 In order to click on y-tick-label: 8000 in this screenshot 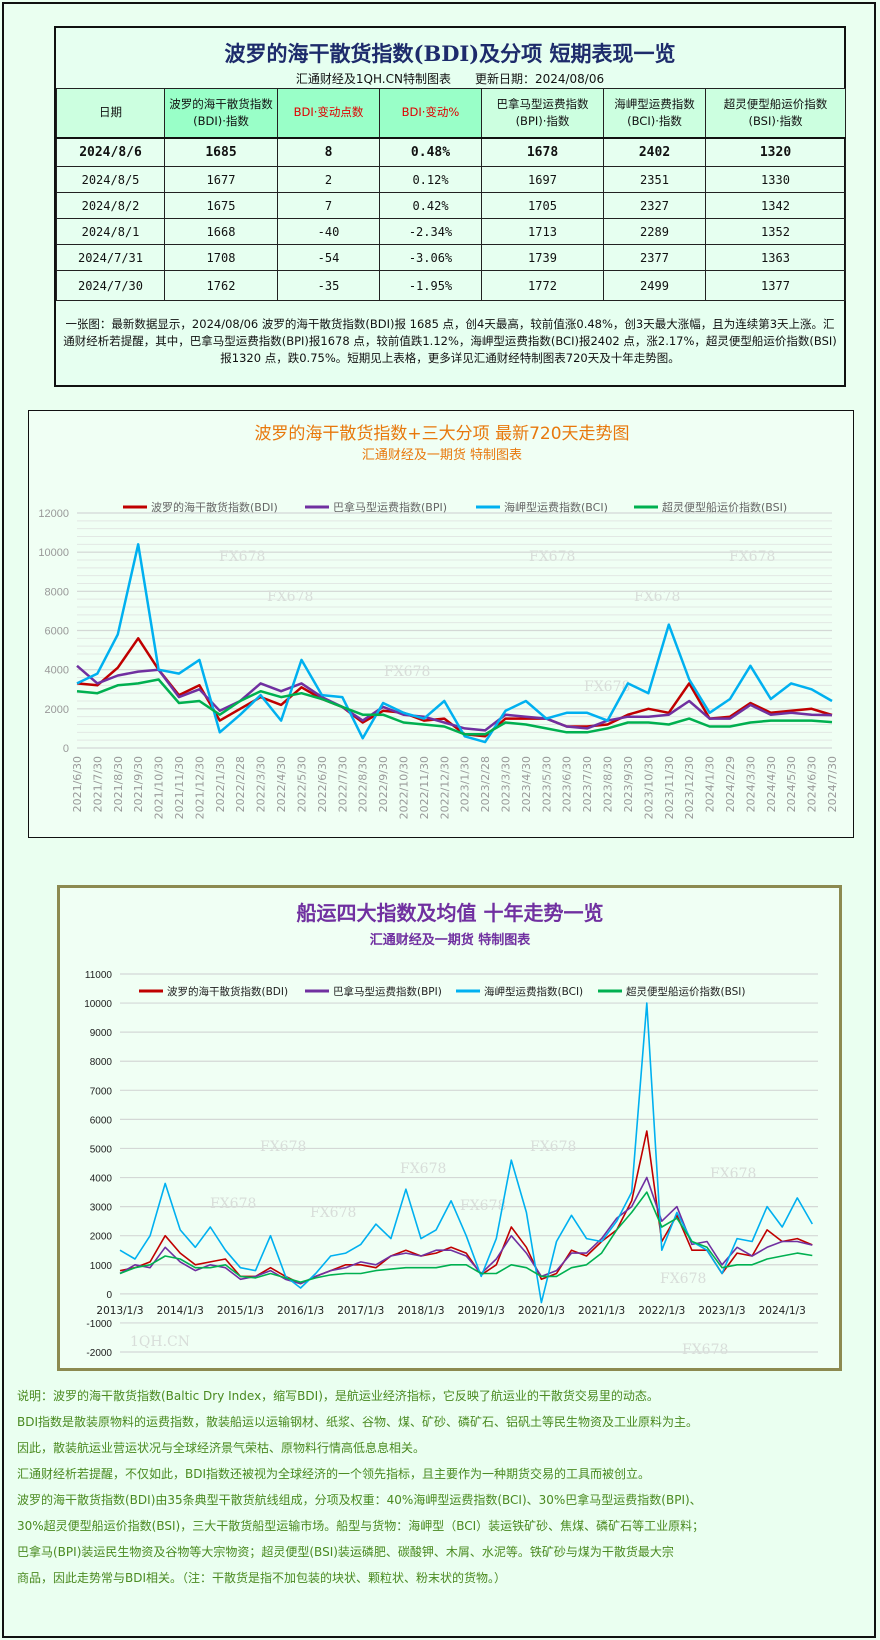, I will do `click(57, 592)`.